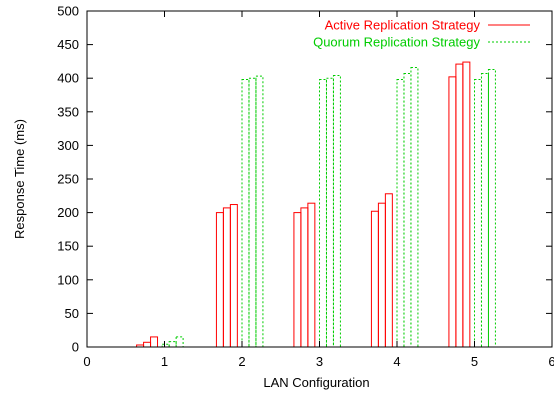 The image size is (554, 398). What do you see at coordinates (68, 44) in the screenshot?
I see `y-tick-label-9: 450` at bounding box center [68, 44].